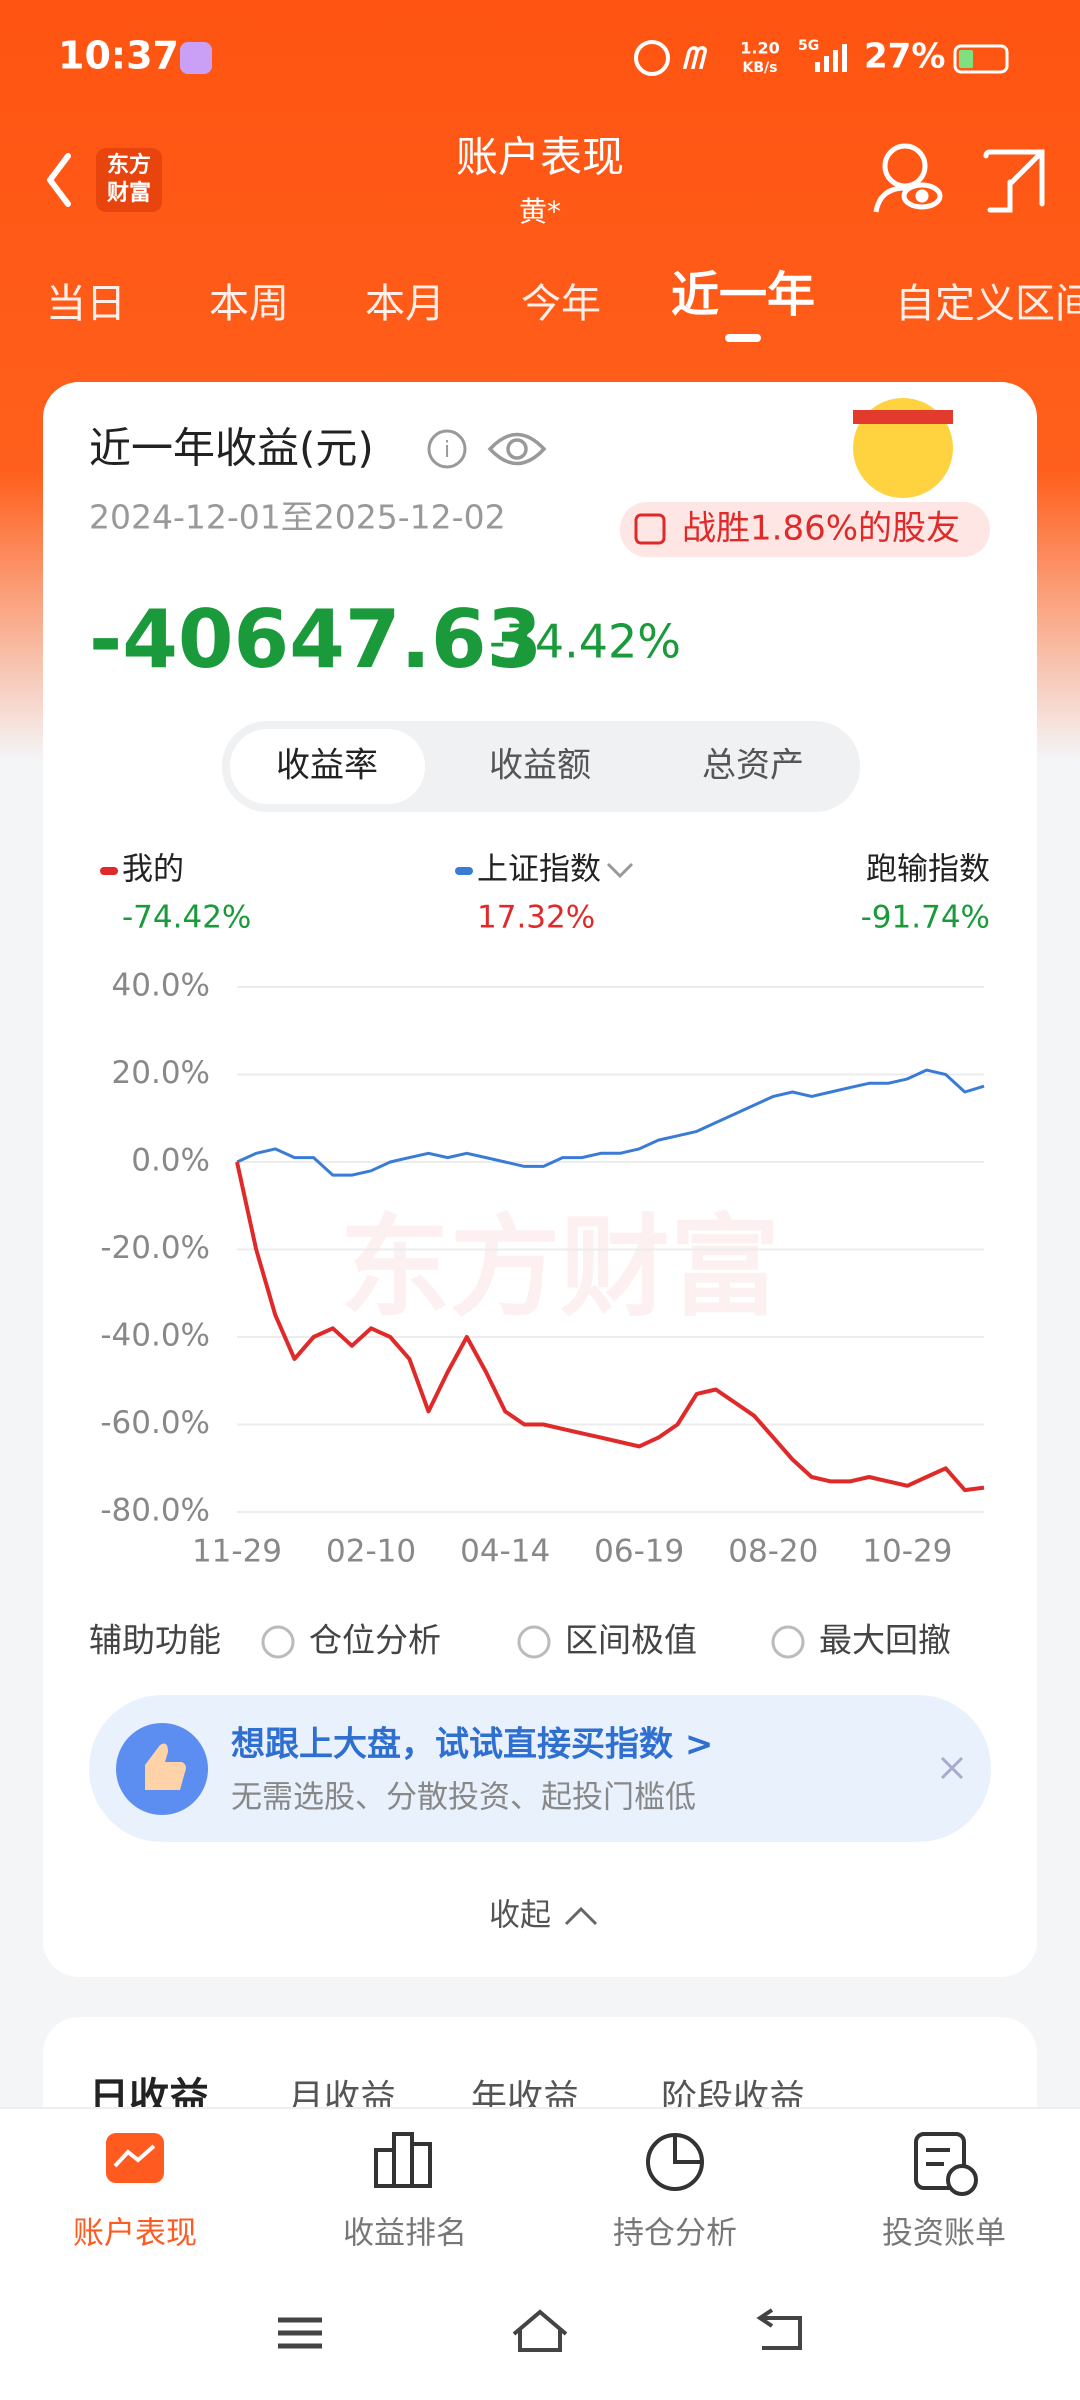 The width and height of the screenshot is (1080, 2400). What do you see at coordinates (118, 56) in the screenshot?
I see `status-time: 10:37` at bounding box center [118, 56].